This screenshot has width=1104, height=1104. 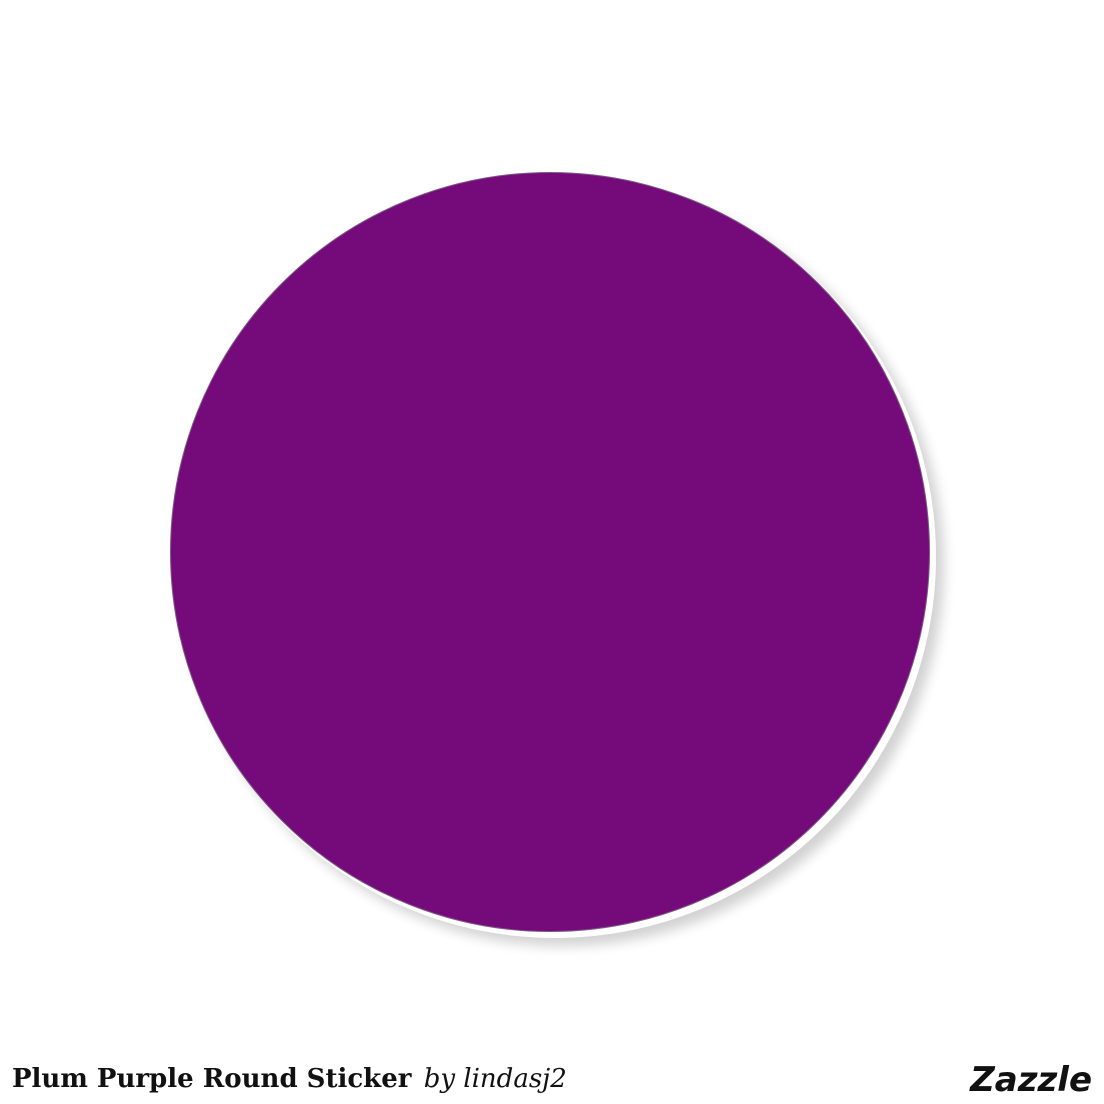 What do you see at coordinates (212, 1079) in the screenshot?
I see `product-title: Plum Purple Round Sticker` at bounding box center [212, 1079].